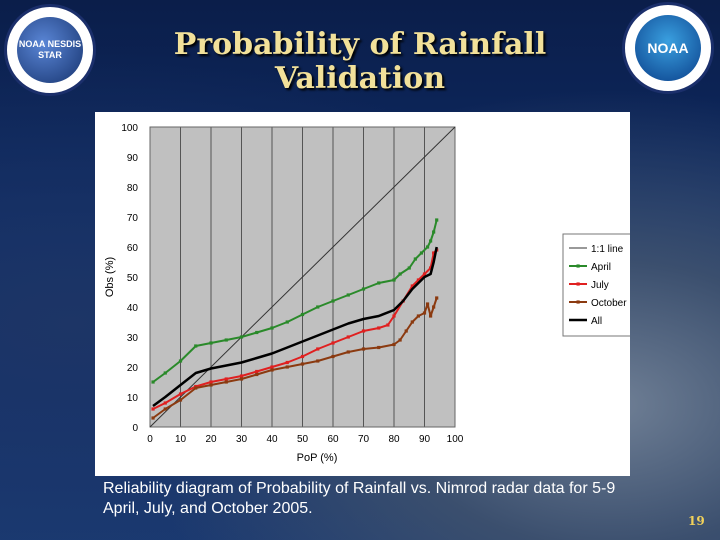 Image resolution: width=720 pixels, height=540 pixels. What do you see at coordinates (394, 439) in the screenshot?
I see `x-tick-label: 80` at bounding box center [394, 439].